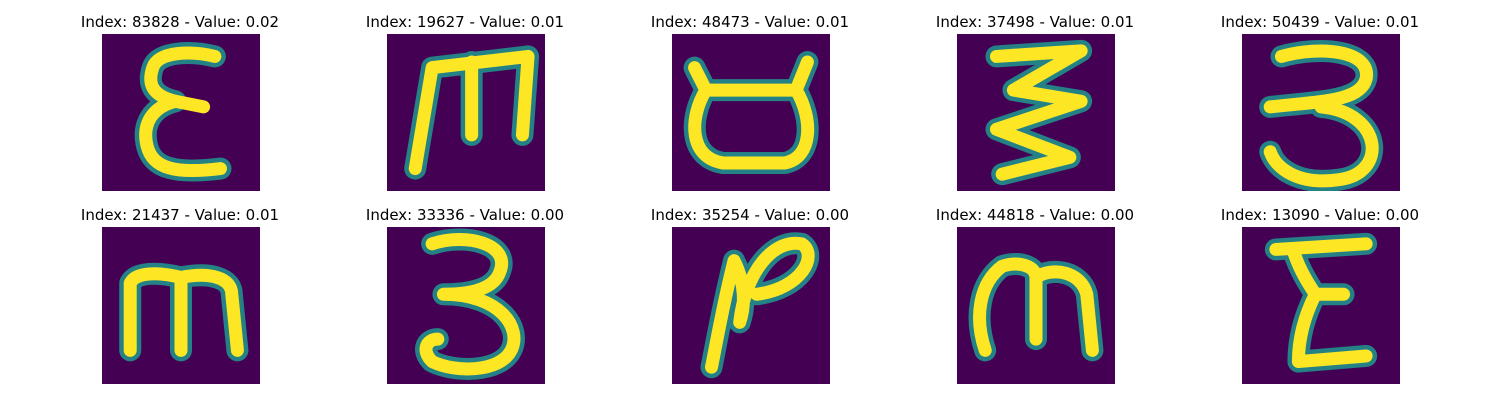 The width and height of the screenshot is (1500, 400). I want to click on panel-3: Index: 48473 - Value: 0.01, so click(750, 102).